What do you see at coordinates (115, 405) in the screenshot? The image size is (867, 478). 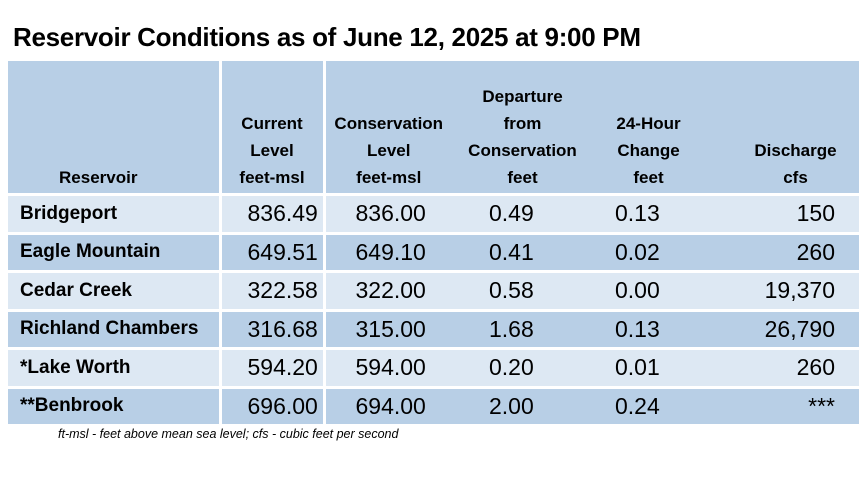 I see `reservoir-name: **Benbrook` at bounding box center [115, 405].